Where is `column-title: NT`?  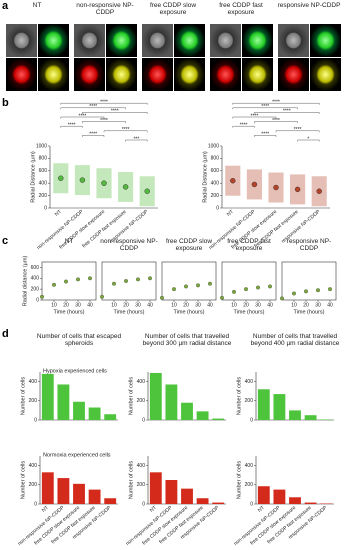
column-title: NT is located at coordinates (37, 5).